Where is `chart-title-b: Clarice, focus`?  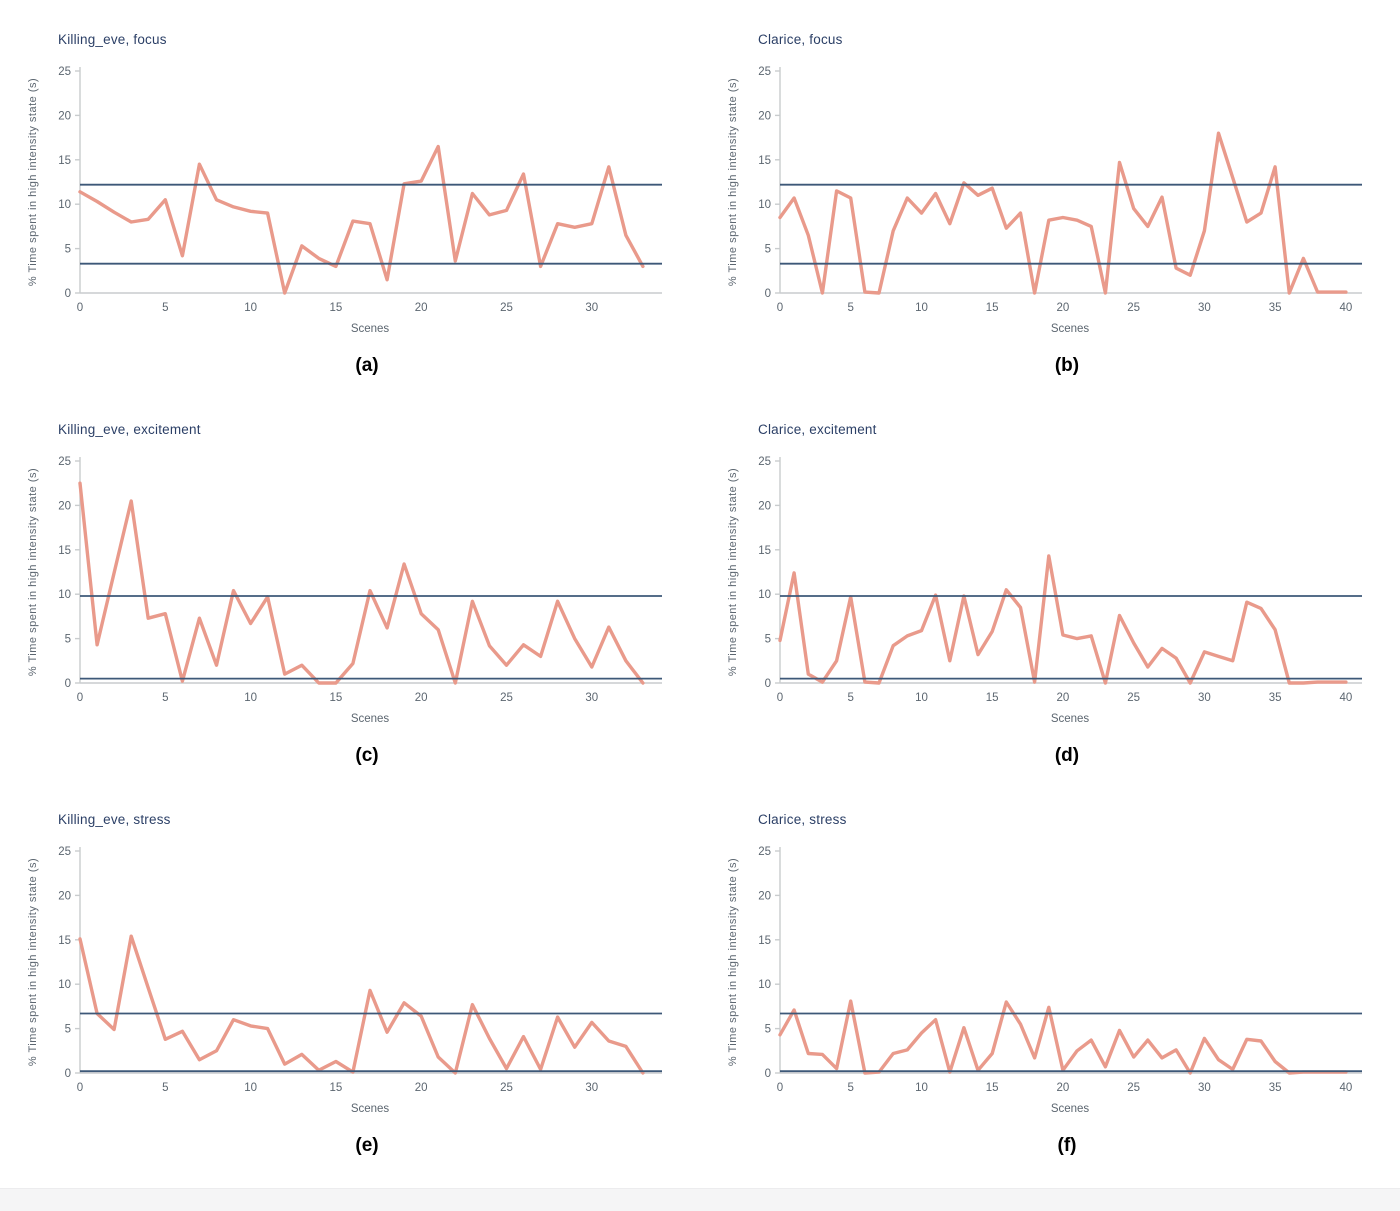
chart-title-b: Clarice, focus is located at coordinates (800, 39).